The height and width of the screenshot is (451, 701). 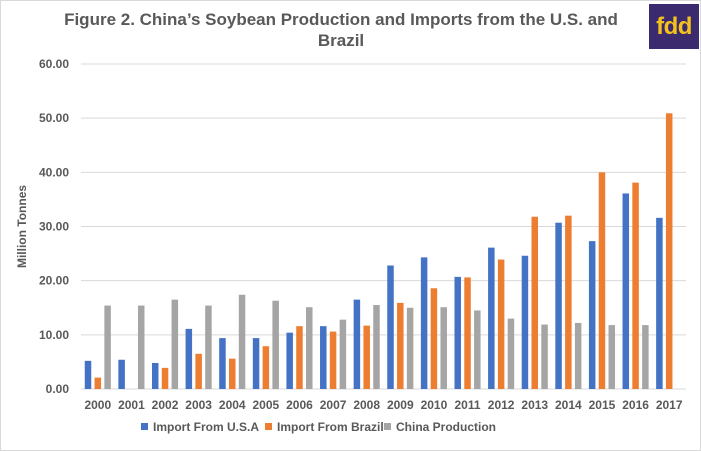 I want to click on bar-import-from-u-s-a-2009, so click(x=390, y=327).